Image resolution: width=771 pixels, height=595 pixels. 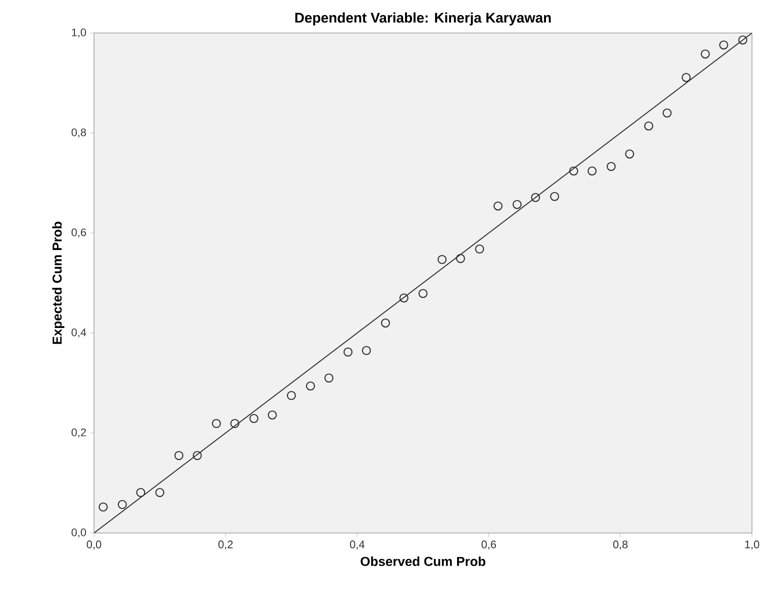 What do you see at coordinates (58, 283) in the screenshot?
I see `y-axis-title: Expected Cum Prob` at bounding box center [58, 283].